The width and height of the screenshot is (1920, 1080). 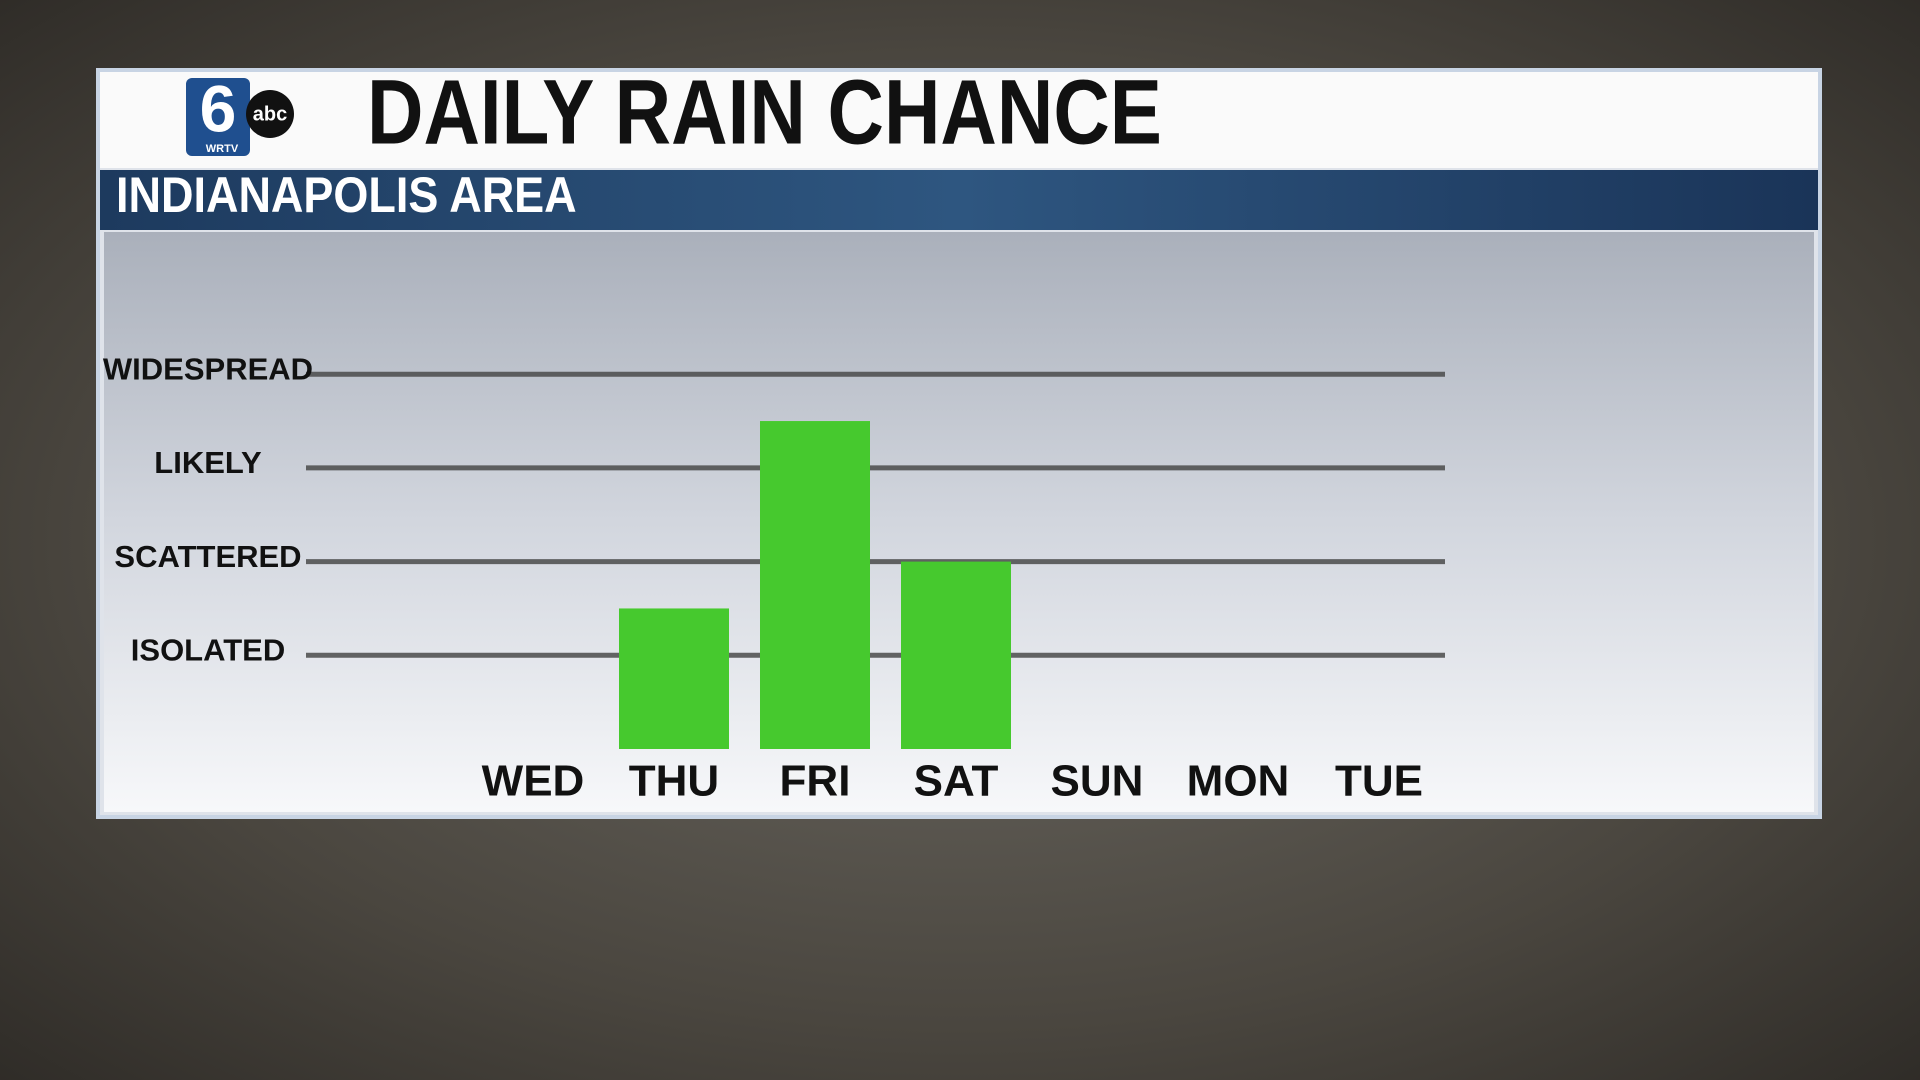 What do you see at coordinates (208, 649) in the screenshot?
I see `y-tick-label: ISOLATED` at bounding box center [208, 649].